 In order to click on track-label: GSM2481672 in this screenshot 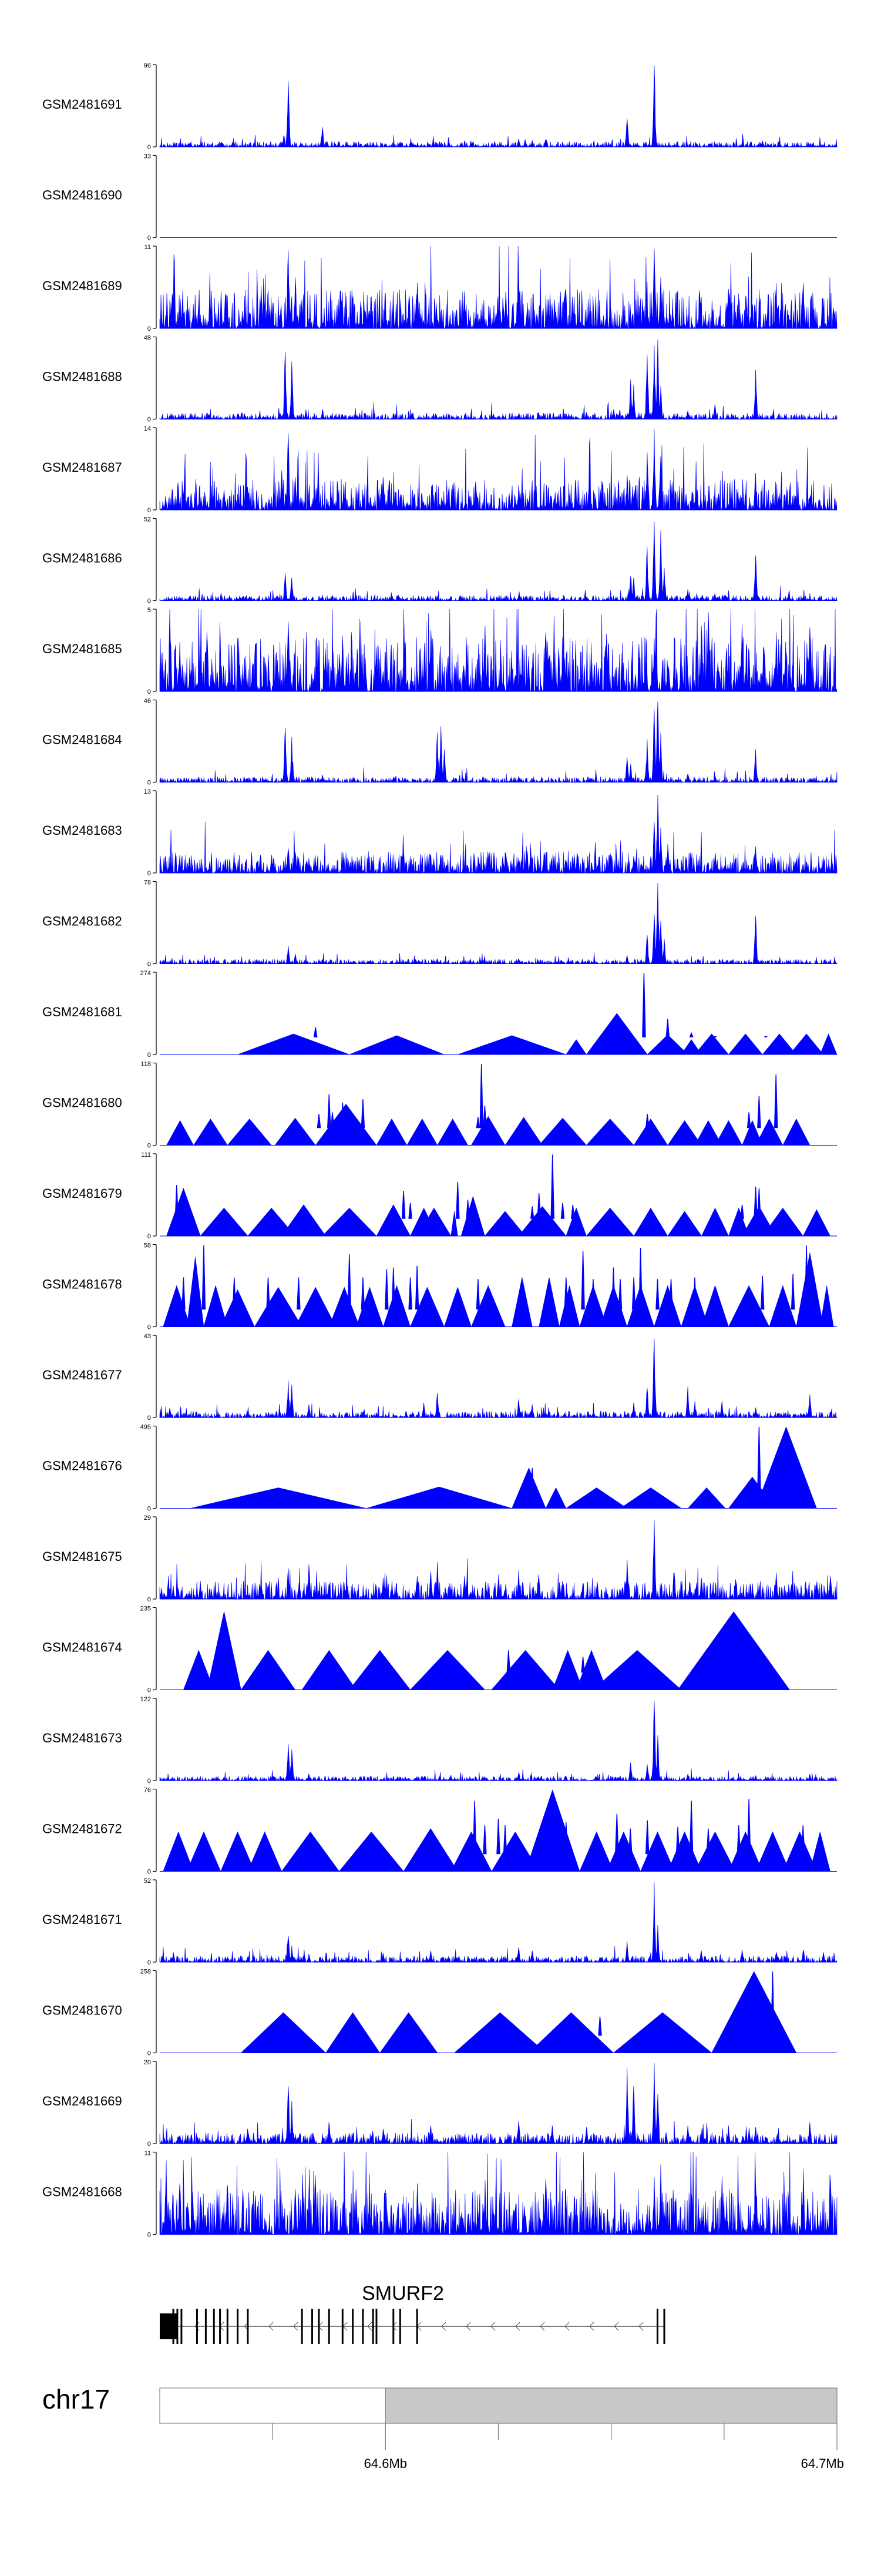, I will do `click(82, 1829)`.